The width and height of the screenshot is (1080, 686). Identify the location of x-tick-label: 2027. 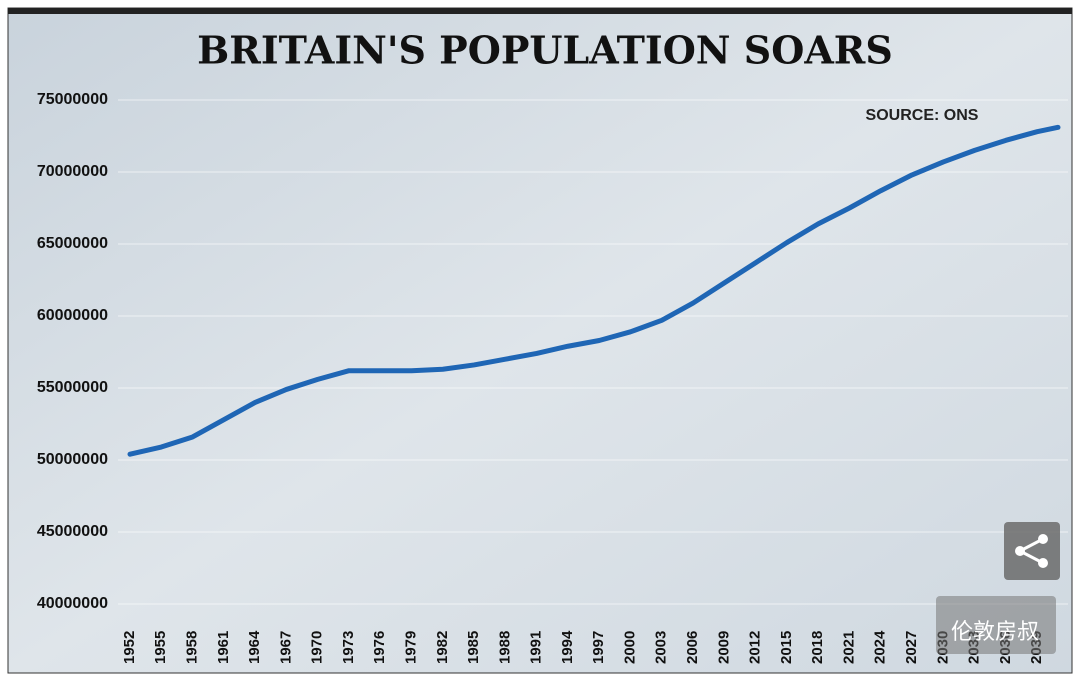
(911, 647).